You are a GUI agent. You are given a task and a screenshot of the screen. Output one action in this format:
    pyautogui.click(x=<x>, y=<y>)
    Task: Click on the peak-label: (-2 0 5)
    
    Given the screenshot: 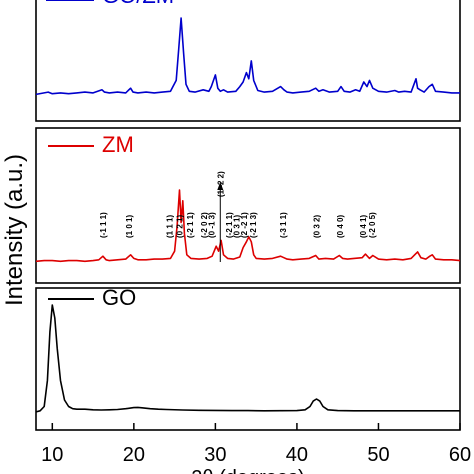 What is the action you would take?
    pyautogui.click(x=372, y=225)
    